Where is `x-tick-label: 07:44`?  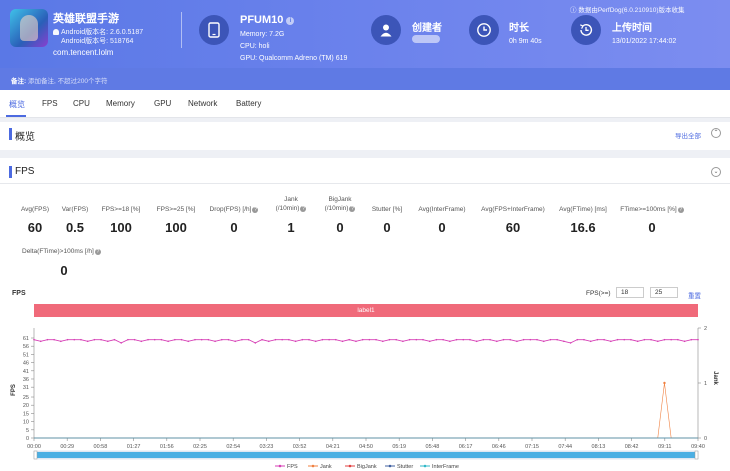
x-tick-label: 07:44 is located at coordinates (565, 447).